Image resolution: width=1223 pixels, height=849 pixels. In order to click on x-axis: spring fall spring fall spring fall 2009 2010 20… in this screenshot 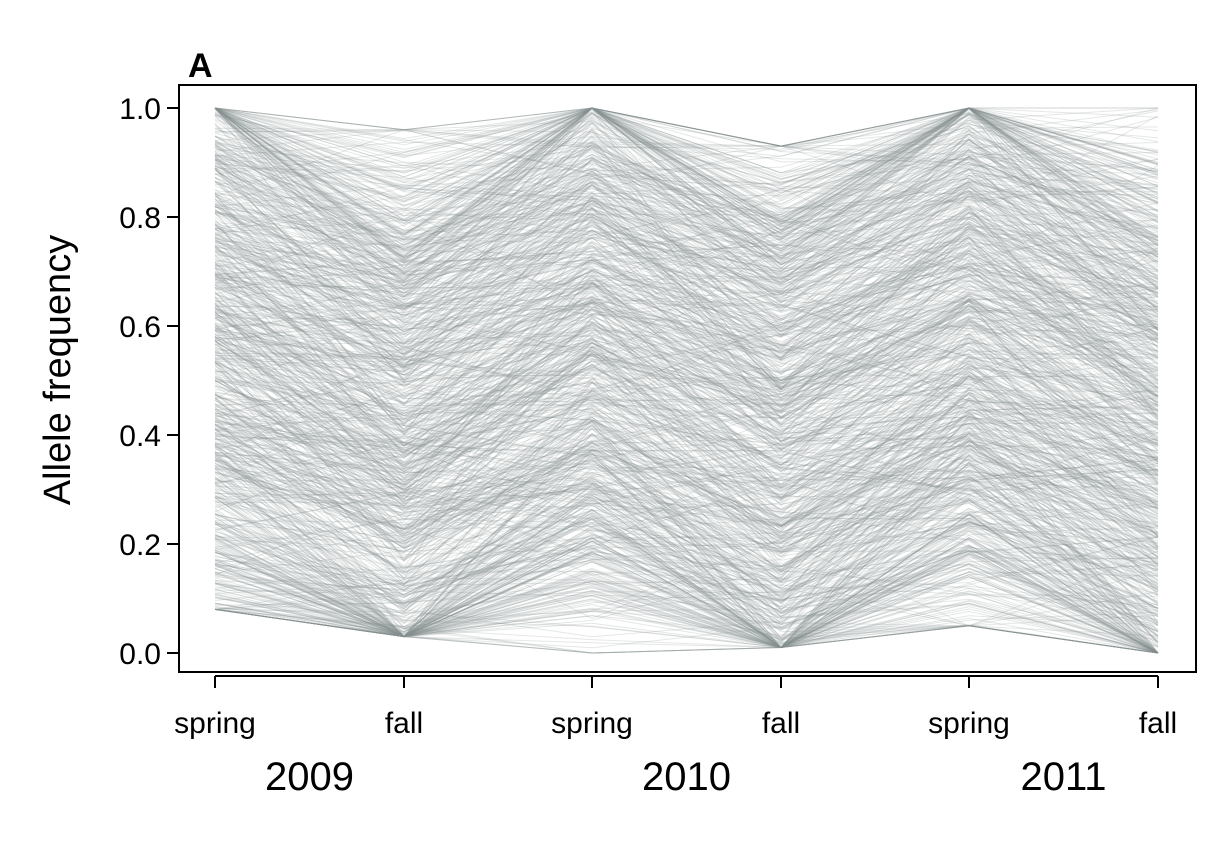, I will do `click(675, 737)`.